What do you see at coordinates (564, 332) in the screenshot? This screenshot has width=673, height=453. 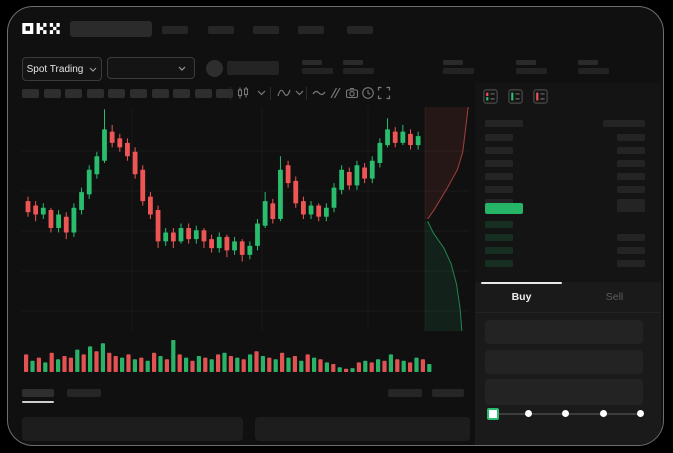 I see `price-input` at bounding box center [564, 332].